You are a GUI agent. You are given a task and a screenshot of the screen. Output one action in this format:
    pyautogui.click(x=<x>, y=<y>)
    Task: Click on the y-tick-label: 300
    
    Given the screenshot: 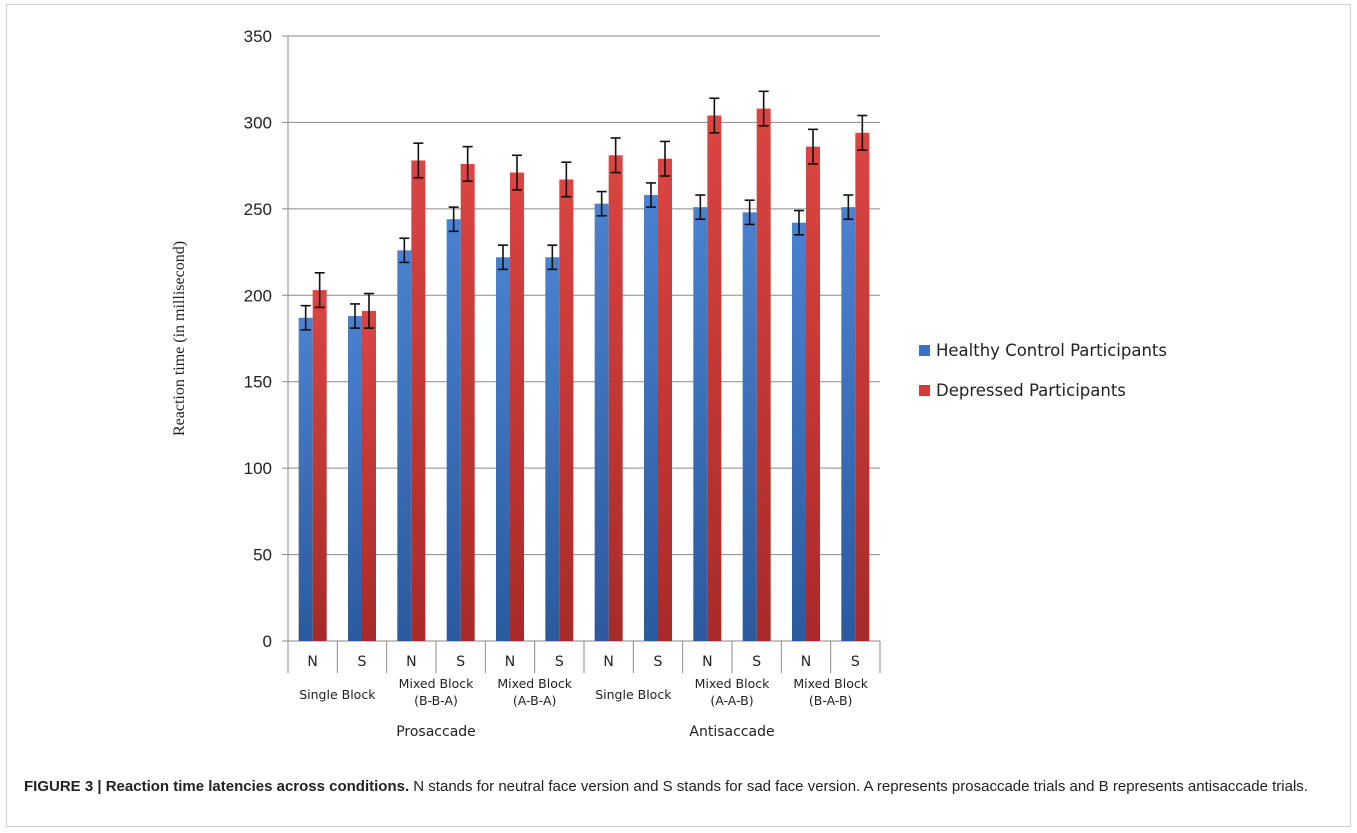 What is the action you would take?
    pyautogui.click(x=258, y=122)
    